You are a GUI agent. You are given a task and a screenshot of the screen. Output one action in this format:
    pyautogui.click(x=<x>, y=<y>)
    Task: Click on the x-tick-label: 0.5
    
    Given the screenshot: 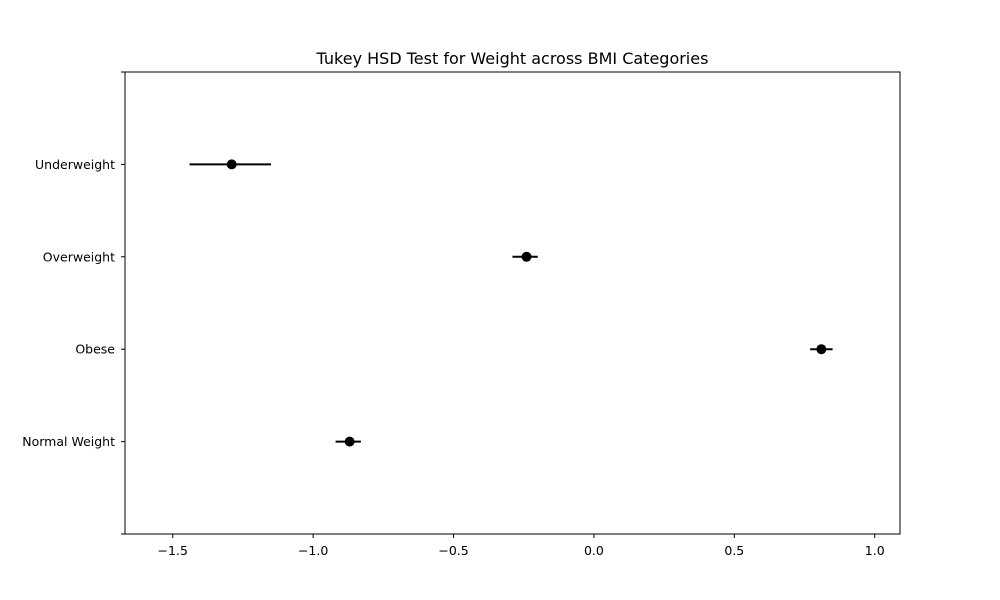 What is the action you would take?
    pyautogui.click(x=734, y=550)
    